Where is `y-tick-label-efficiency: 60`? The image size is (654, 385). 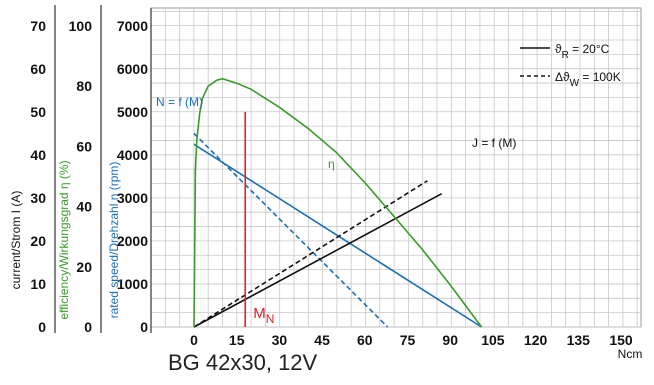
y-tick-label-efficiency: 60 is located at coordinates (84, 146).